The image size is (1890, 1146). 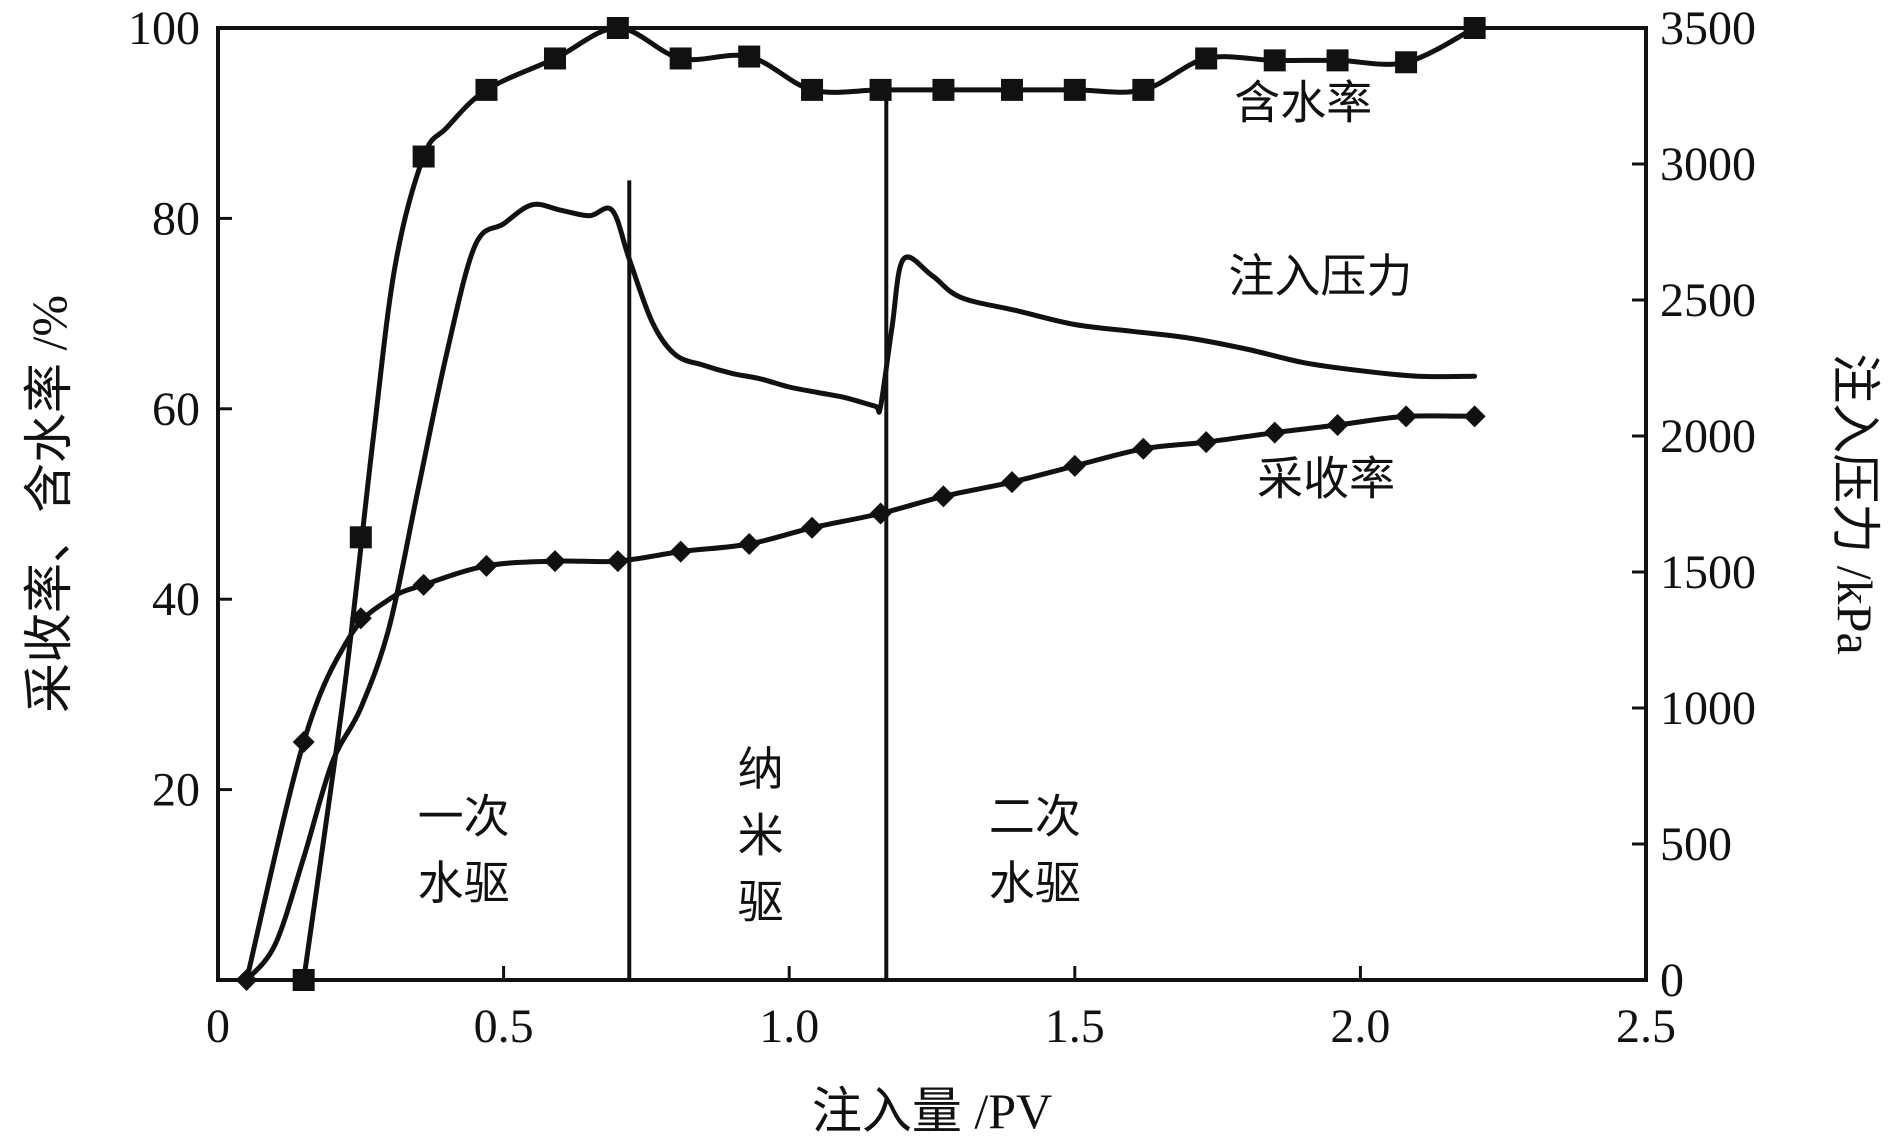 I want to click on y-left-tick-label: 60, so click(x=176, y=409).